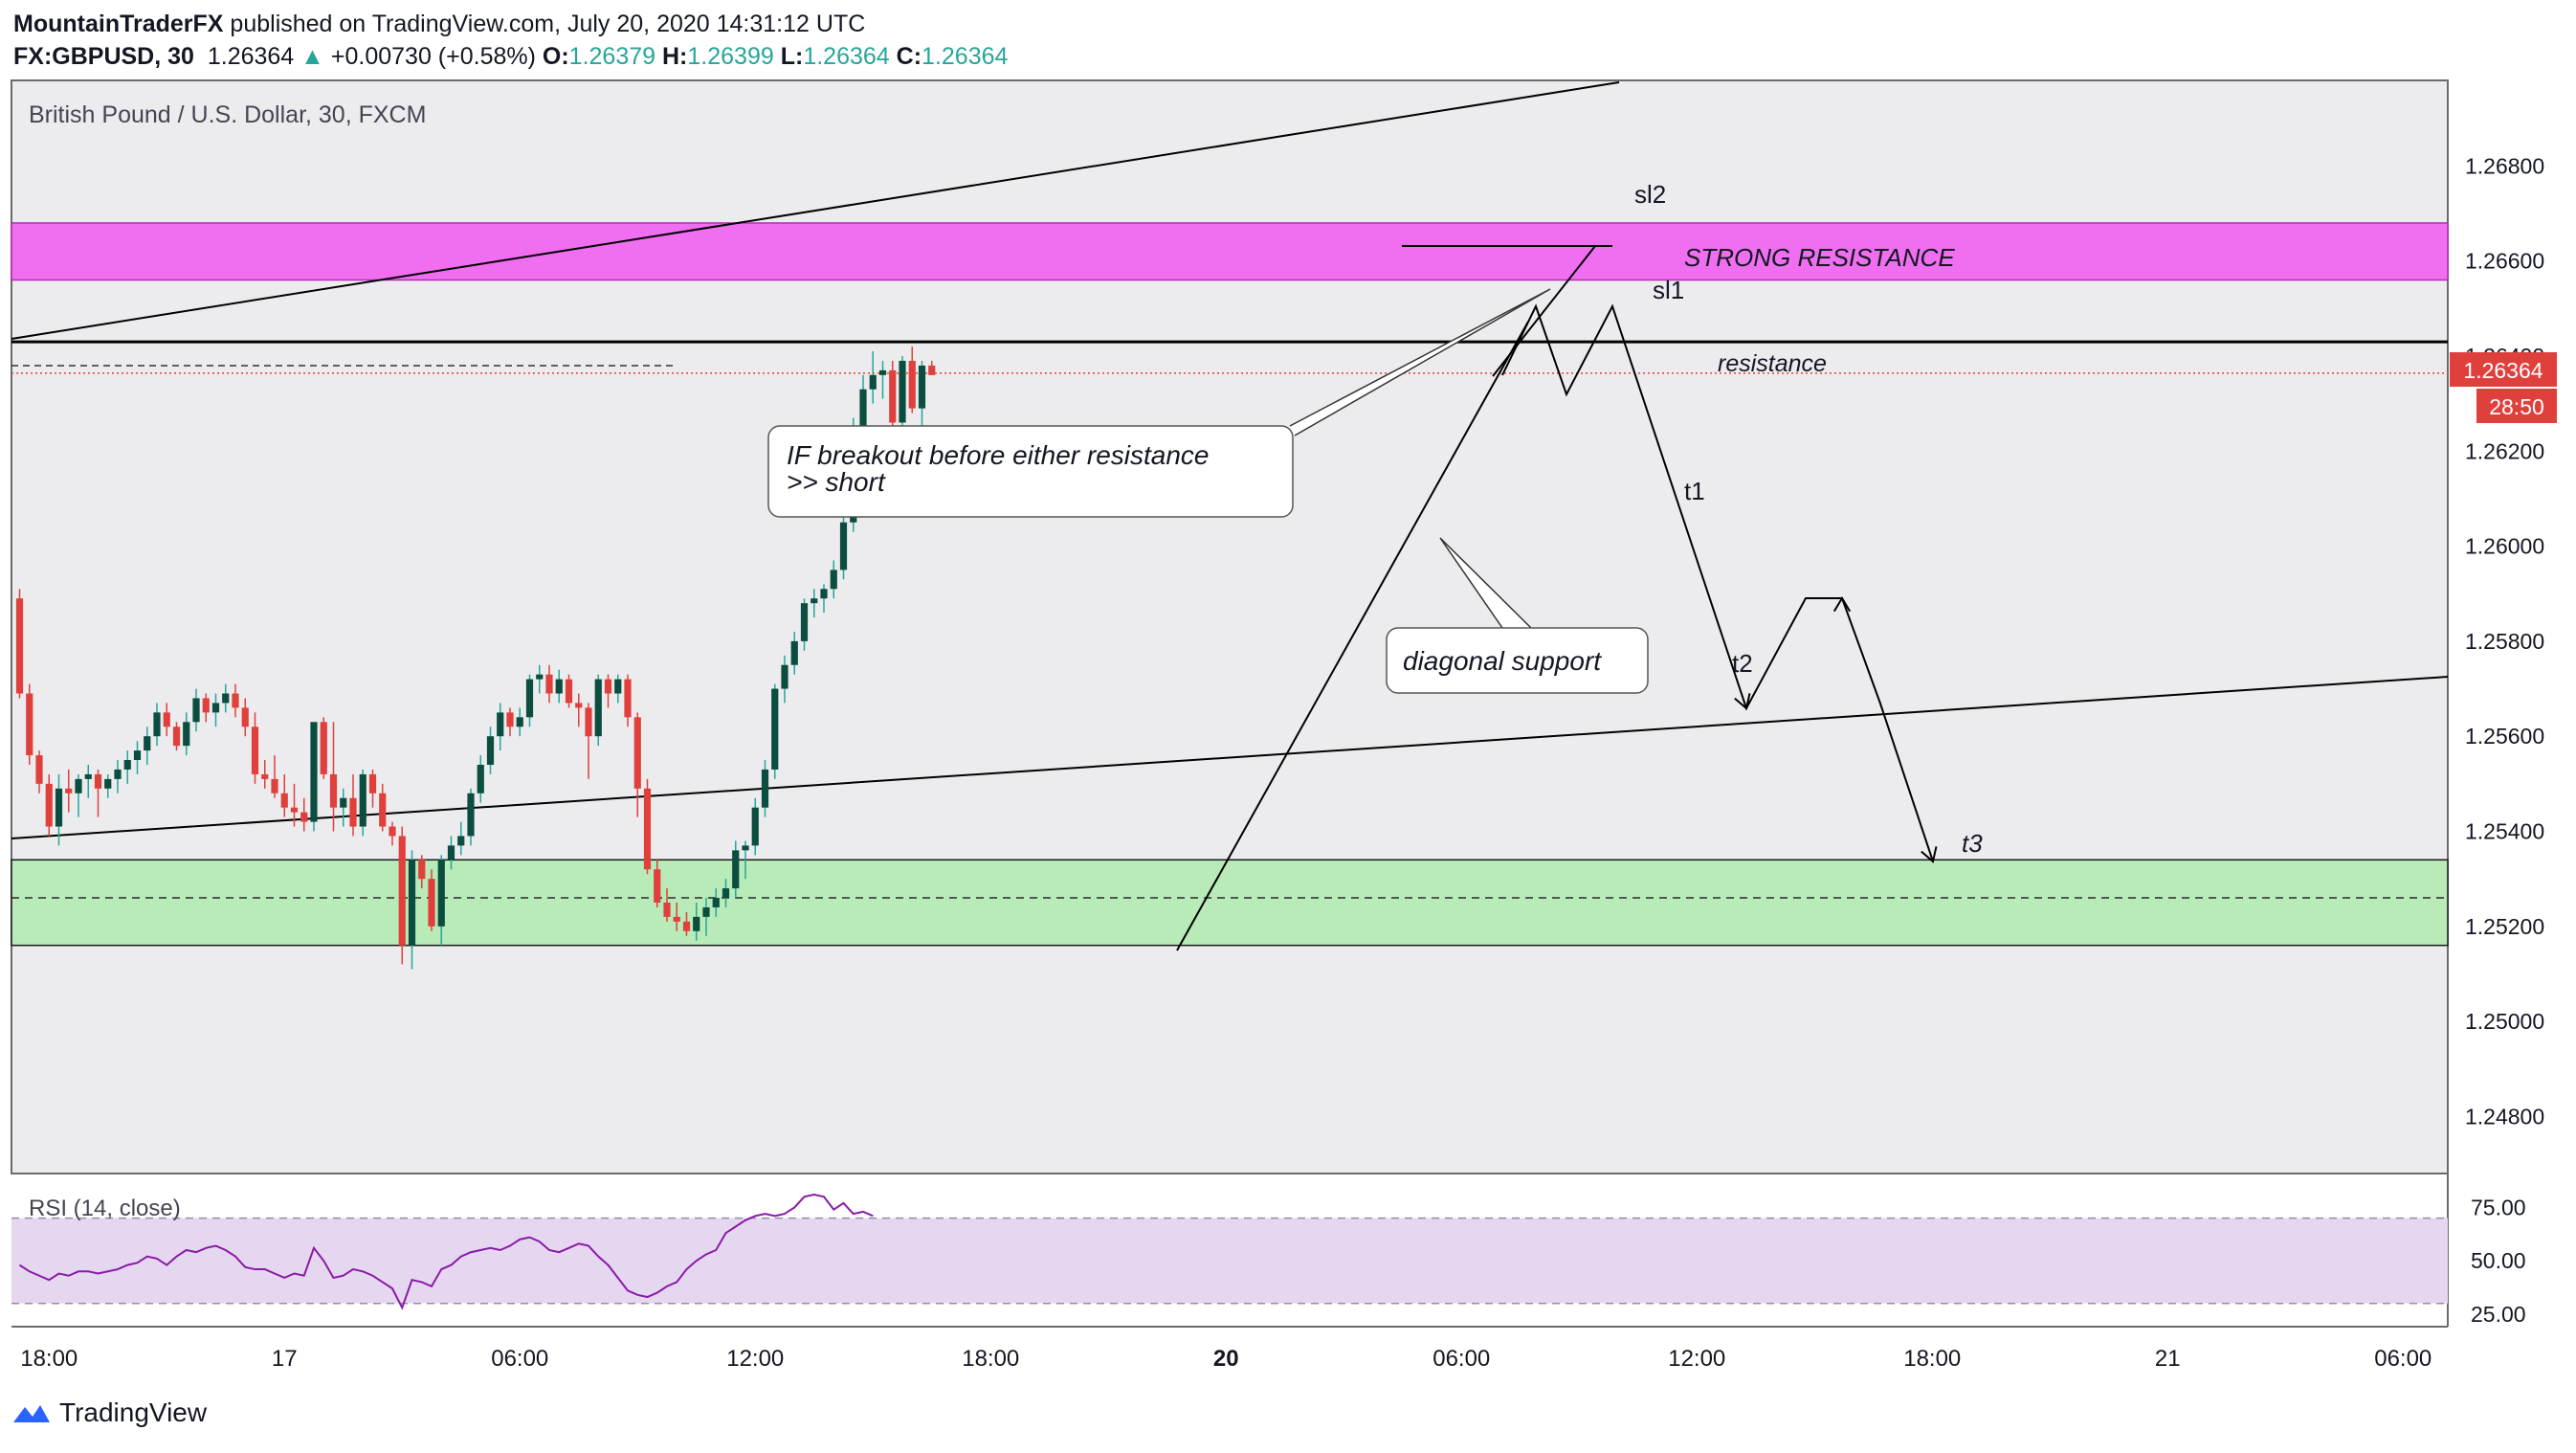 This screenshot has width=2576, height=1453. Describe the element at coordinates (965, 56) in the screenshot. I see `close-value: 1.26364` at that location.